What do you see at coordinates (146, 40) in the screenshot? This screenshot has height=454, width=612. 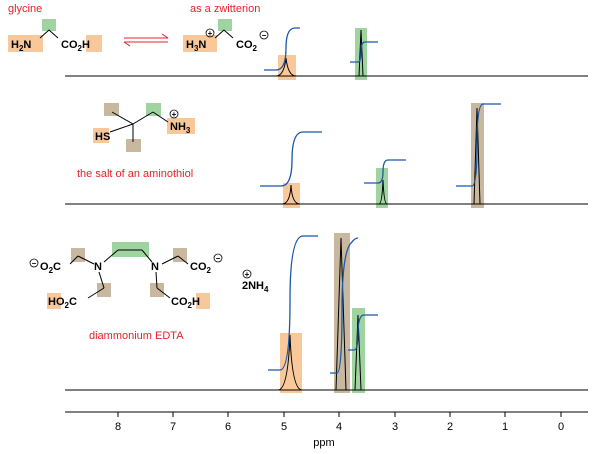 I see `equilibrium-arrows` at bounding box center [146, 40].